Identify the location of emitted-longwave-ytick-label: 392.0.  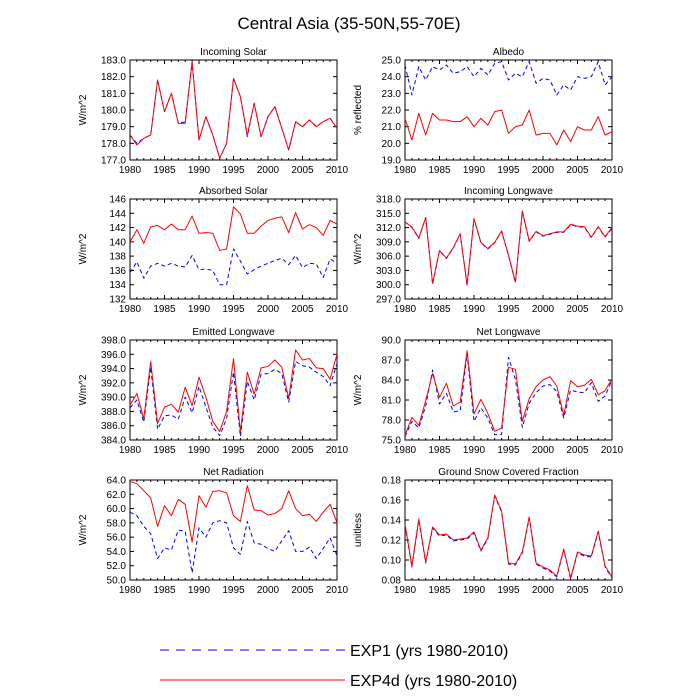
(113, 383).